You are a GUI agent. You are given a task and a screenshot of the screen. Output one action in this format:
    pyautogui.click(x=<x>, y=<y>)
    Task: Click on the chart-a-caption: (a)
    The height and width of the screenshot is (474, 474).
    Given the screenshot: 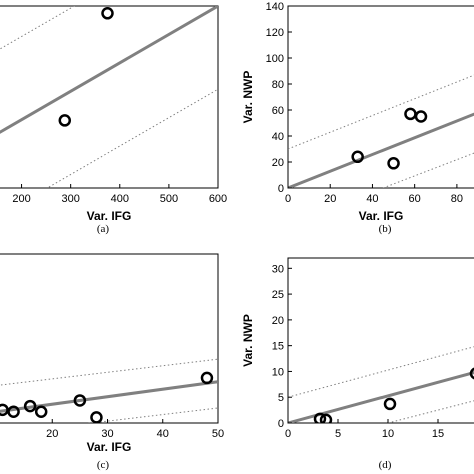 What is the action you would take?
    pyautogui.click(x=103, y=229)
    